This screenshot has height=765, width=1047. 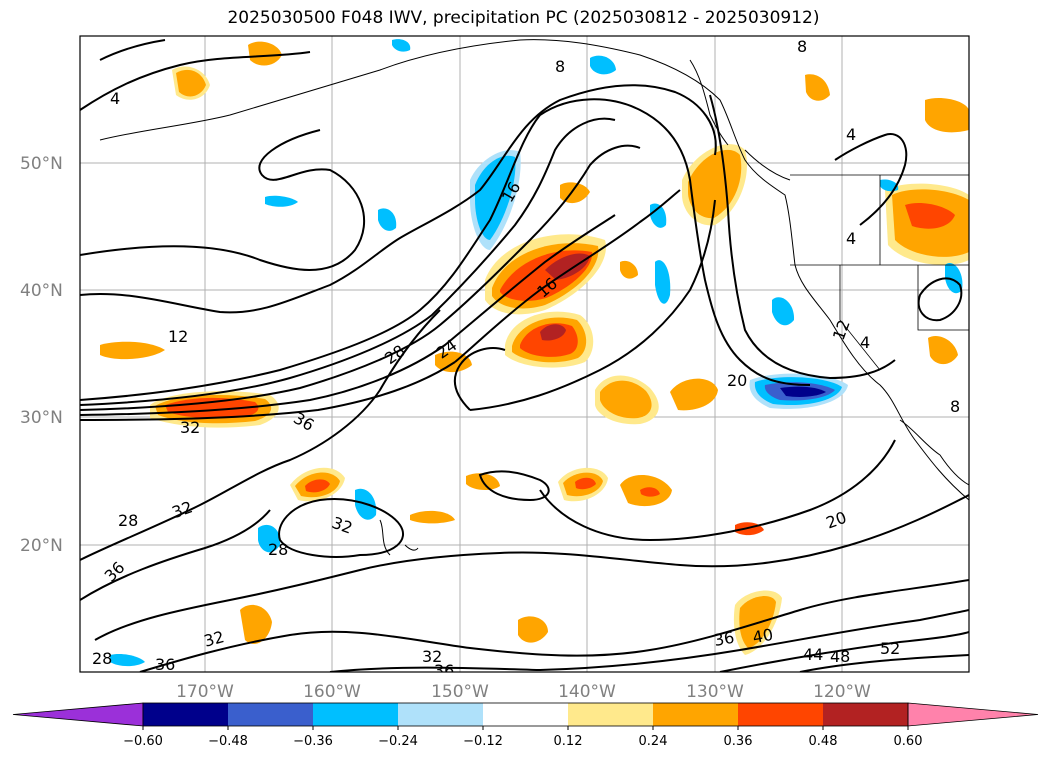 What do you see at coordinates (398, 741) in the screenshot?
I see `colorbar-tick-label: −0.24` at bounding box center [398, 741].